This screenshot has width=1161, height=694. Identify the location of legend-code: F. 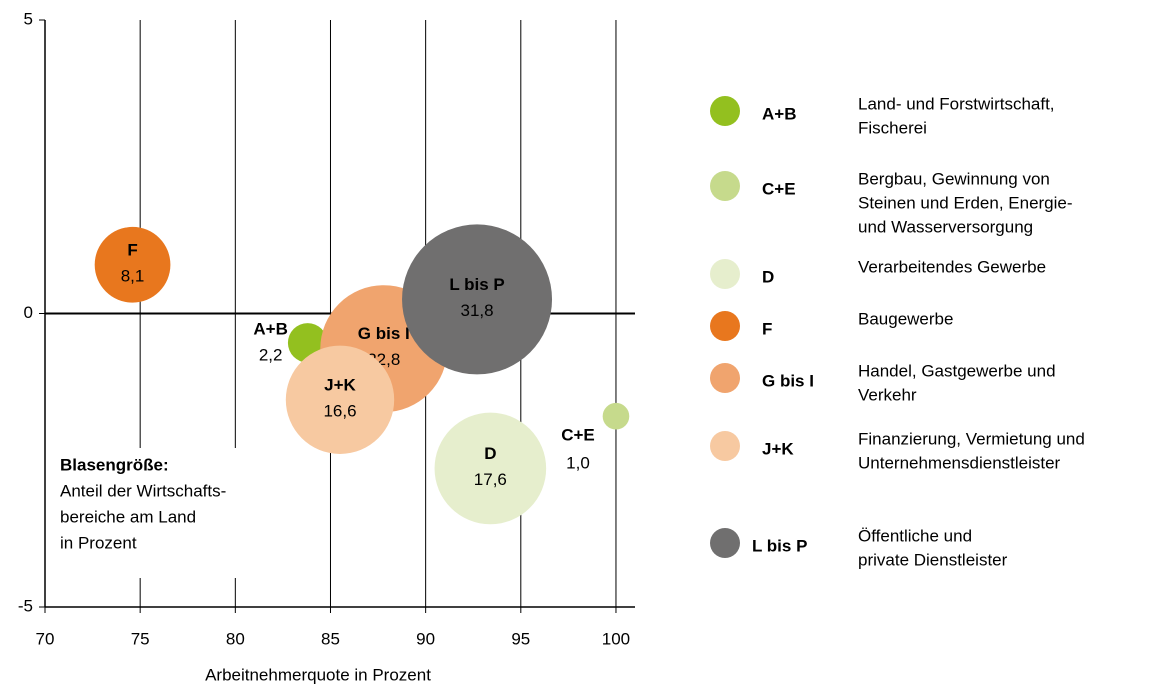
(767, 328).